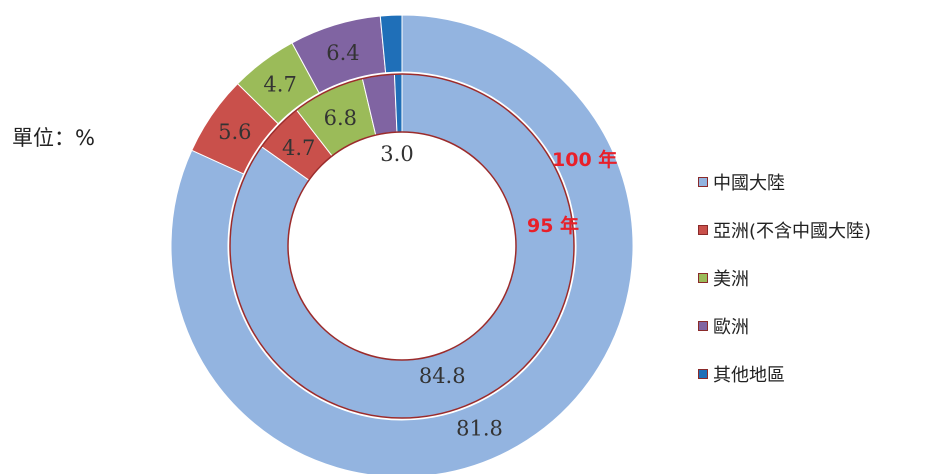  I want to click on legend-item-americas: 美洲, so click(784, 278).